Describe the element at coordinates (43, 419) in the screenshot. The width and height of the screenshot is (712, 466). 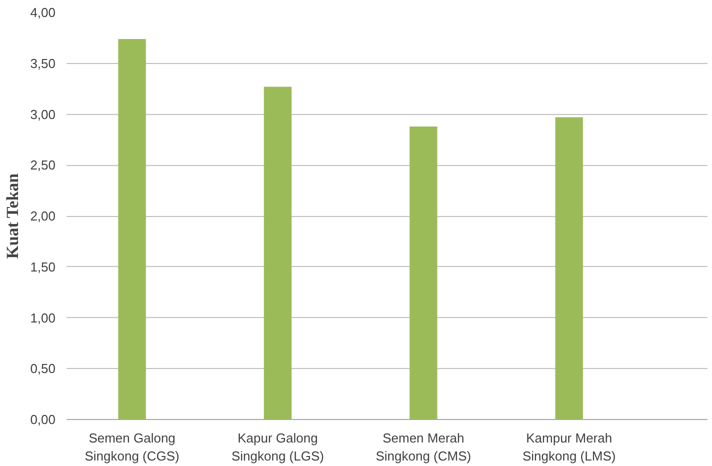
I see `y-tick-label: 0,00` at that location.